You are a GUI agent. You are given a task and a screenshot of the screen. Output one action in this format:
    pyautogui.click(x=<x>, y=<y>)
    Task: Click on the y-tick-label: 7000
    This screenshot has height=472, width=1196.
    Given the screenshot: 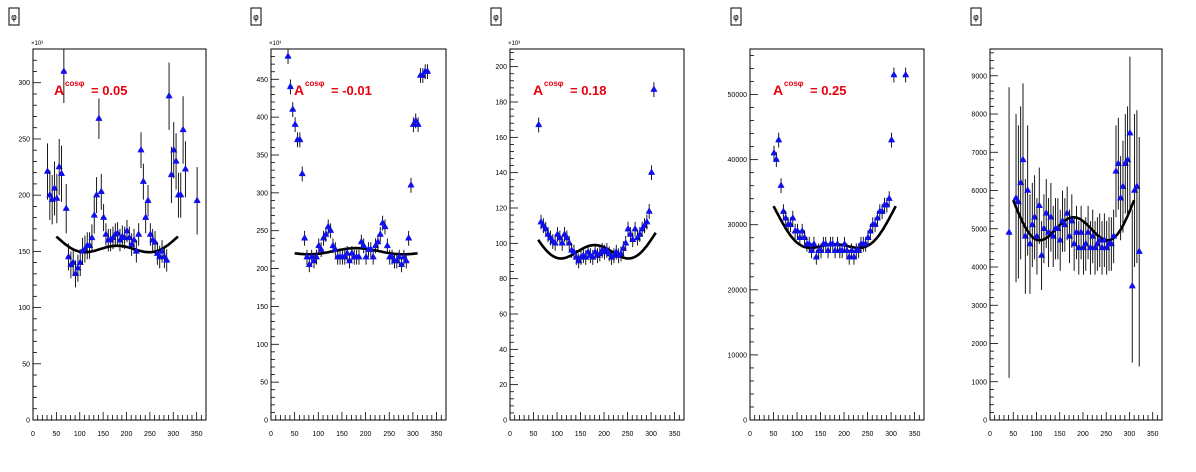 What is the action you would take?
    pyautogui.click(x=979, y=153)
    